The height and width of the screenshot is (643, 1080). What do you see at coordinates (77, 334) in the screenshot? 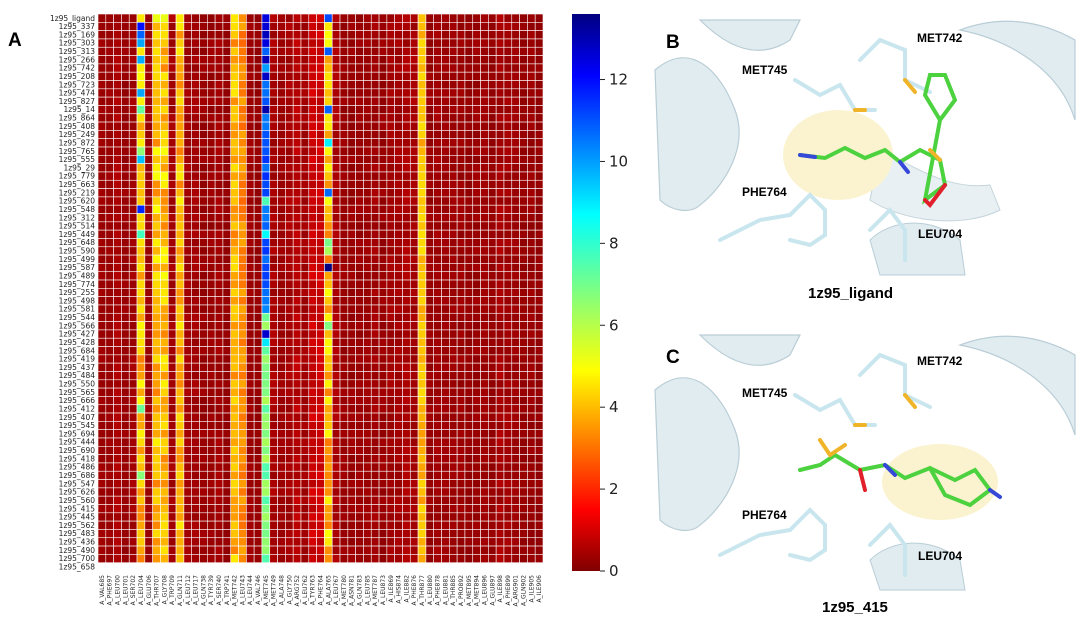
I see `y-tick-label: 1z95_427` at bounding box center [77, 334].